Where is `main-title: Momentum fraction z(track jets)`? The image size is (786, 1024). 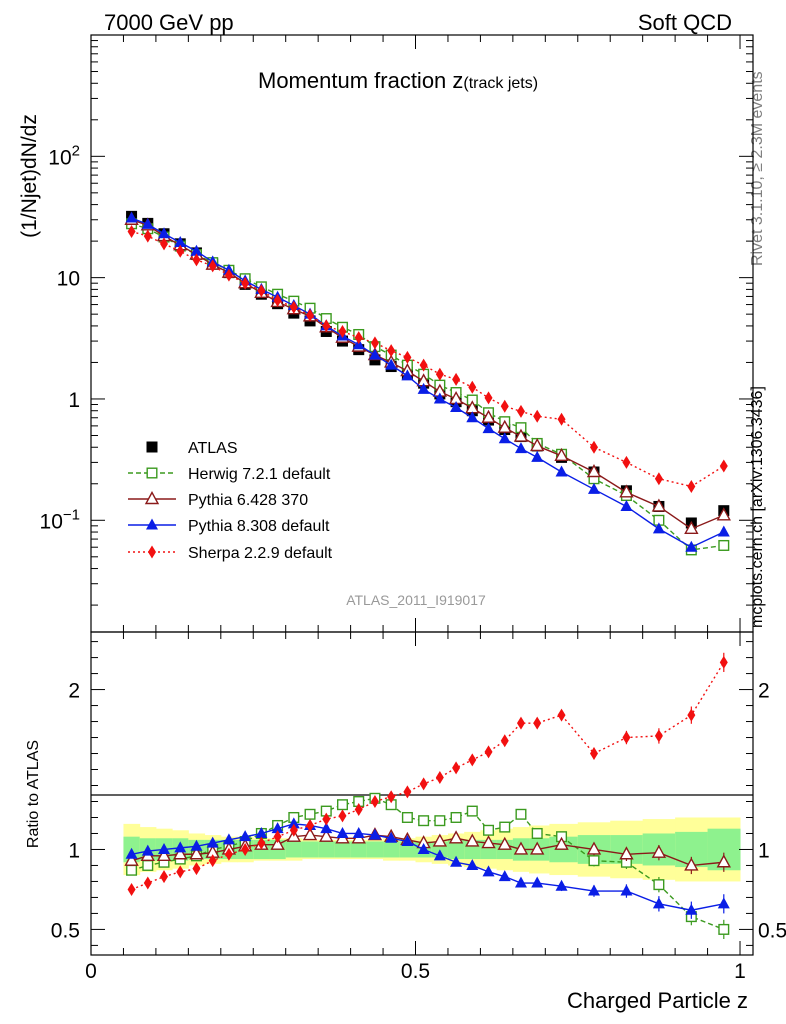 main-title: Momentum fraction z(track jets) is located at coordinates (398, 80).